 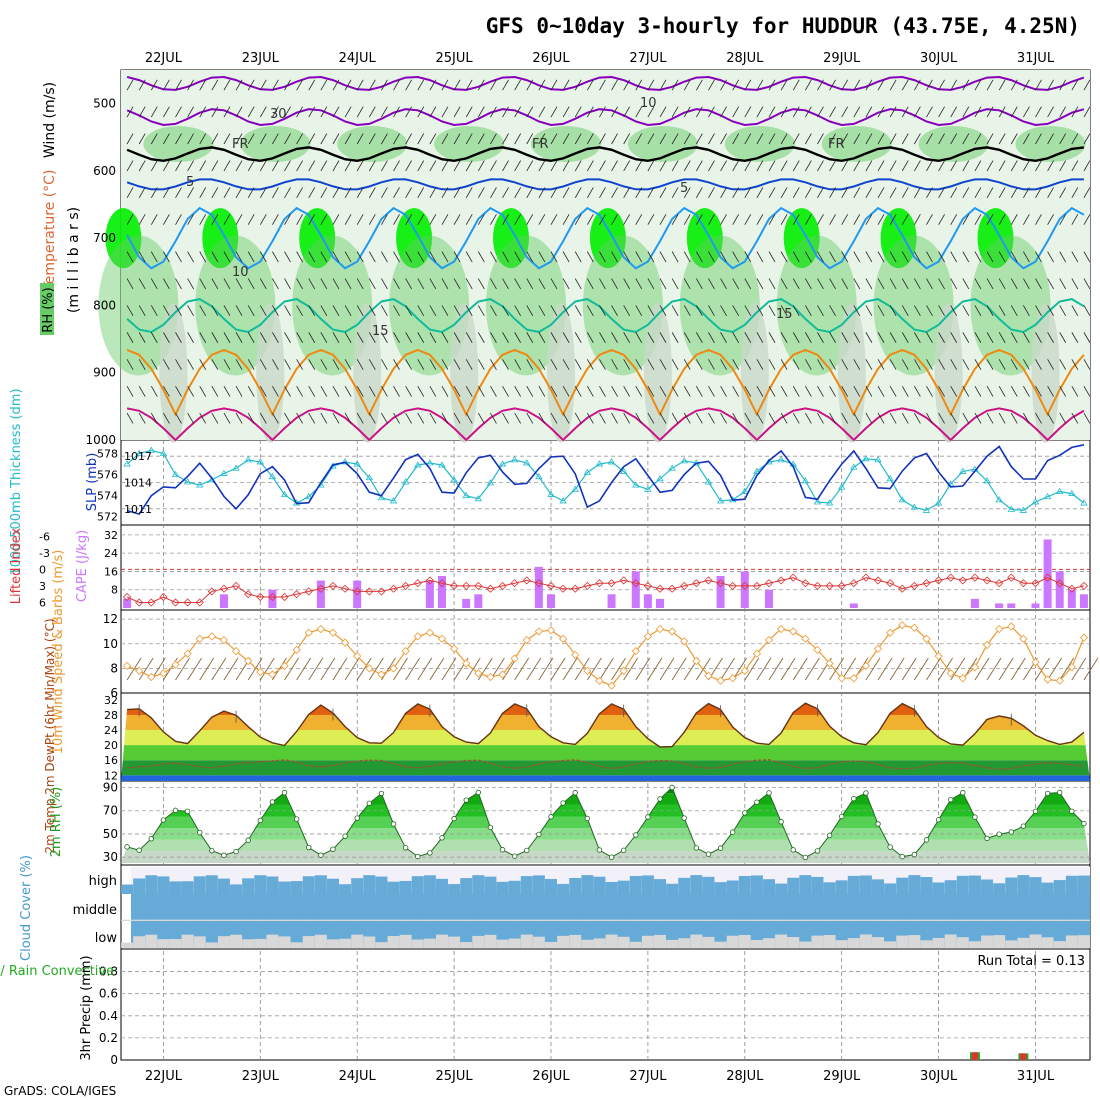 What do you see at coordinates (164, 1076) in the screenshot?
I see `day-label-bottom: 22JUL` at bounding box center [164, 1076].